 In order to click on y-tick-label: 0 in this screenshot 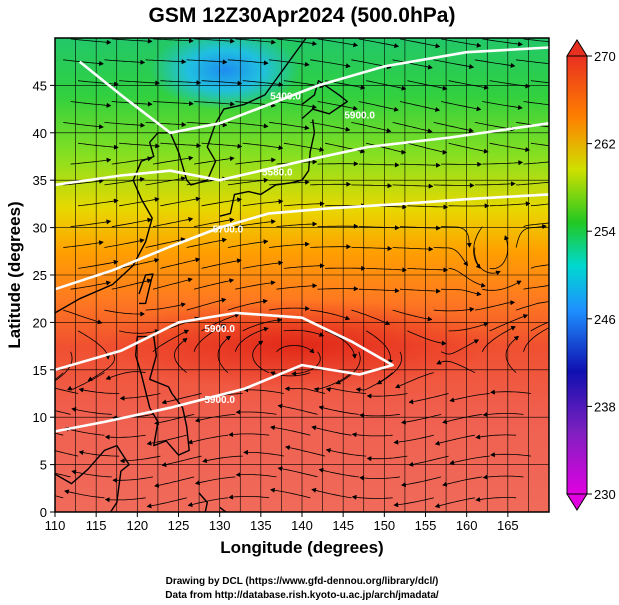, I will do `click(43, 512)`.